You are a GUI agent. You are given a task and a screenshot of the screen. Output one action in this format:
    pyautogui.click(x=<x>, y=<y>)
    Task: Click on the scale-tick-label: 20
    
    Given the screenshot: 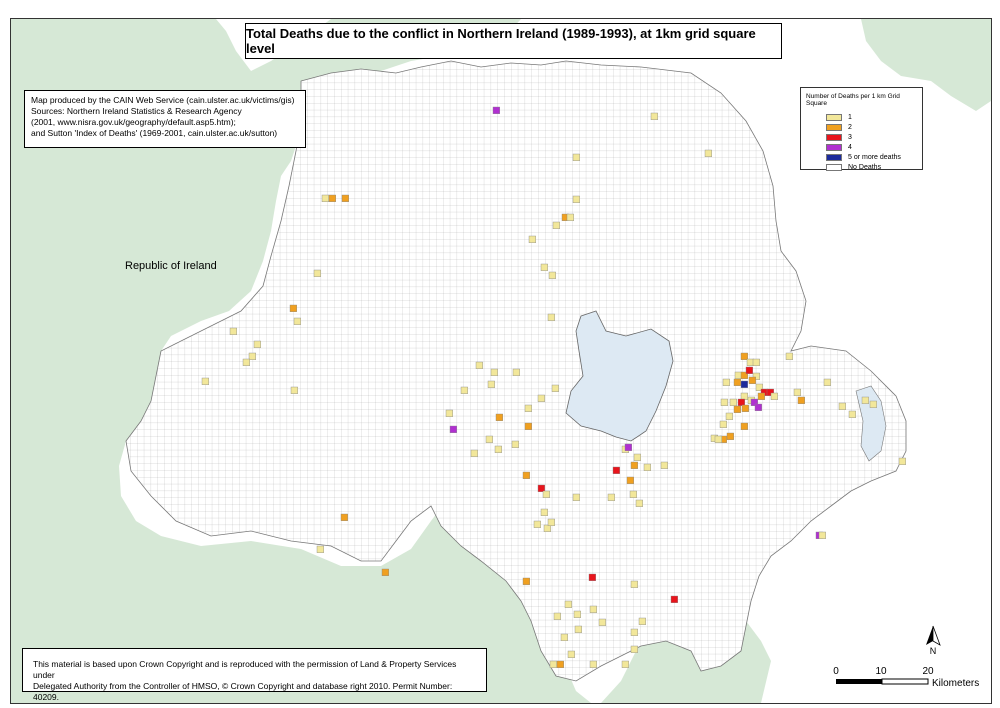 What is the action you would take?
    pyautogui.click(x=928, y=671)
    